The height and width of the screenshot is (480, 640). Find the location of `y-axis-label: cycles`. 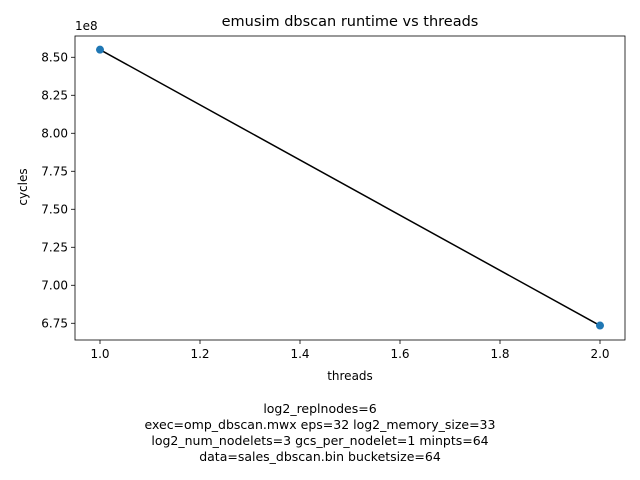

y-axis-label: cycles is located at coordinates (23, 186).